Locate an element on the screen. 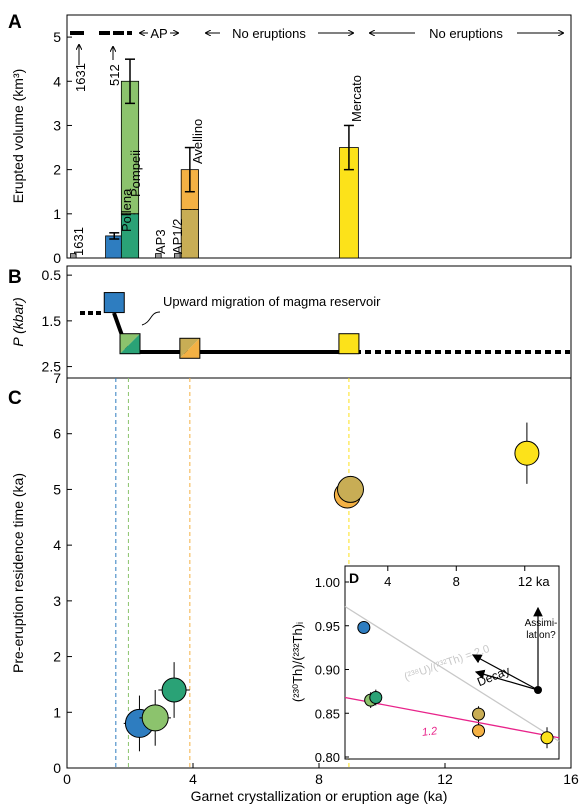  label-512: 512 is located at coordinates (114, 75).